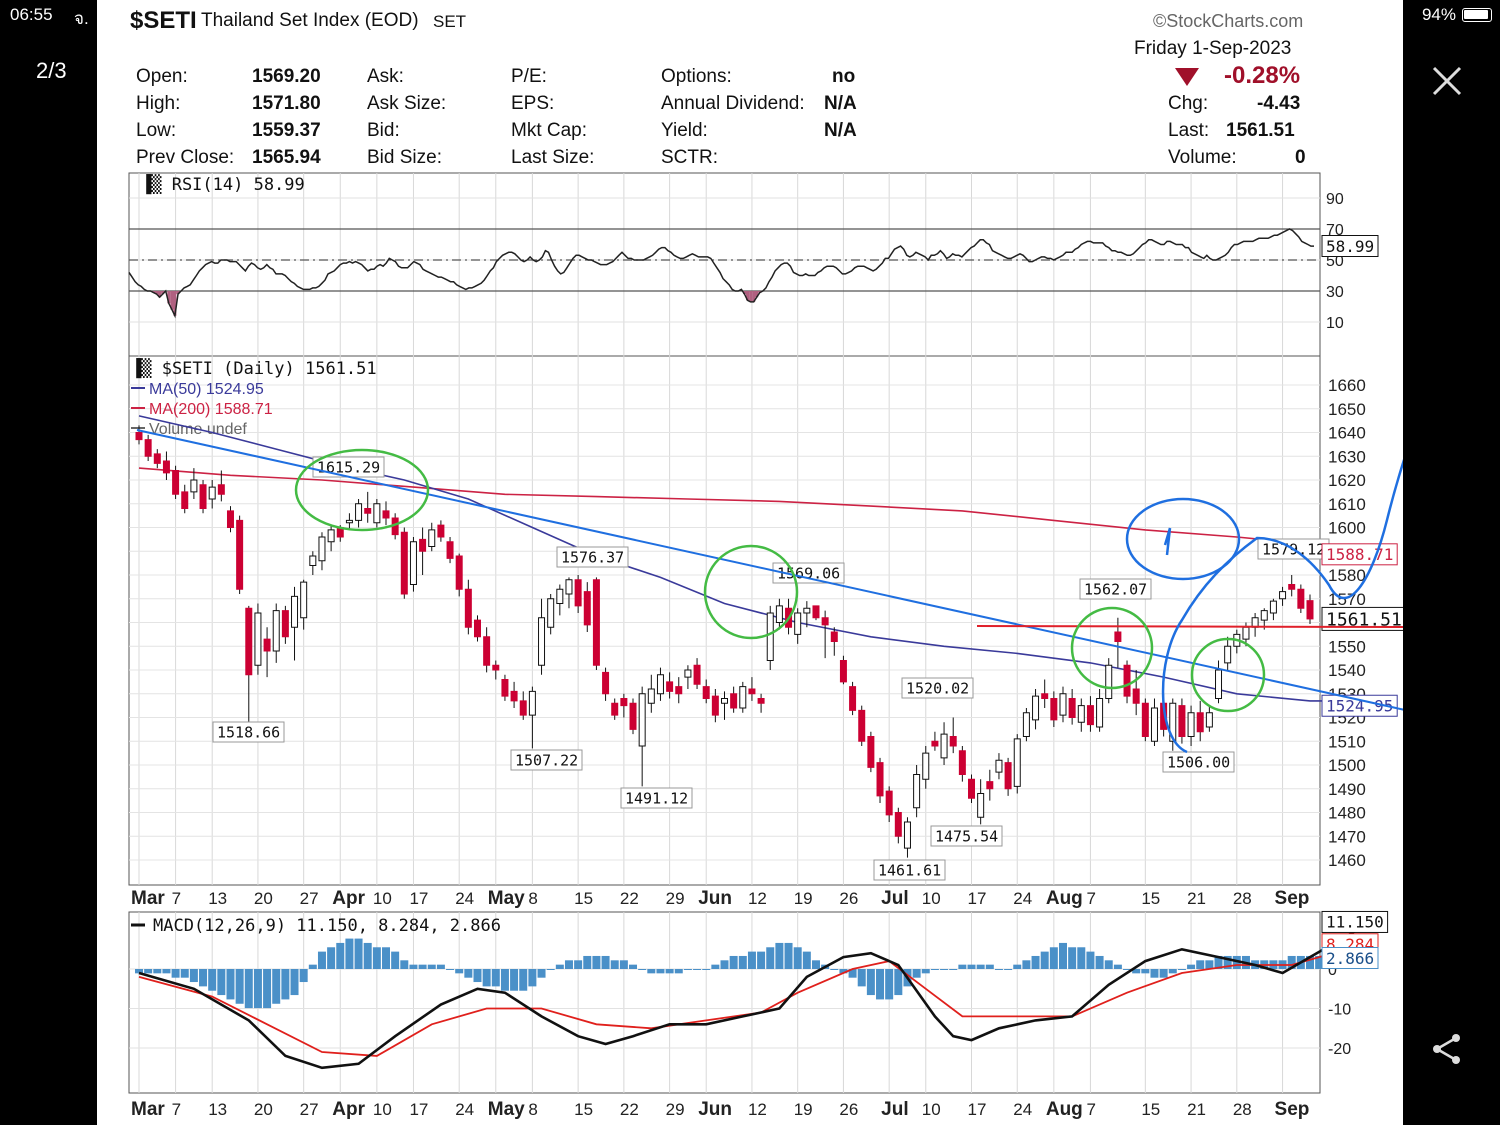 The height and width of the screenshot is (1125, 1500). I want to click on low-value: 1559.37, so click(286, 130).